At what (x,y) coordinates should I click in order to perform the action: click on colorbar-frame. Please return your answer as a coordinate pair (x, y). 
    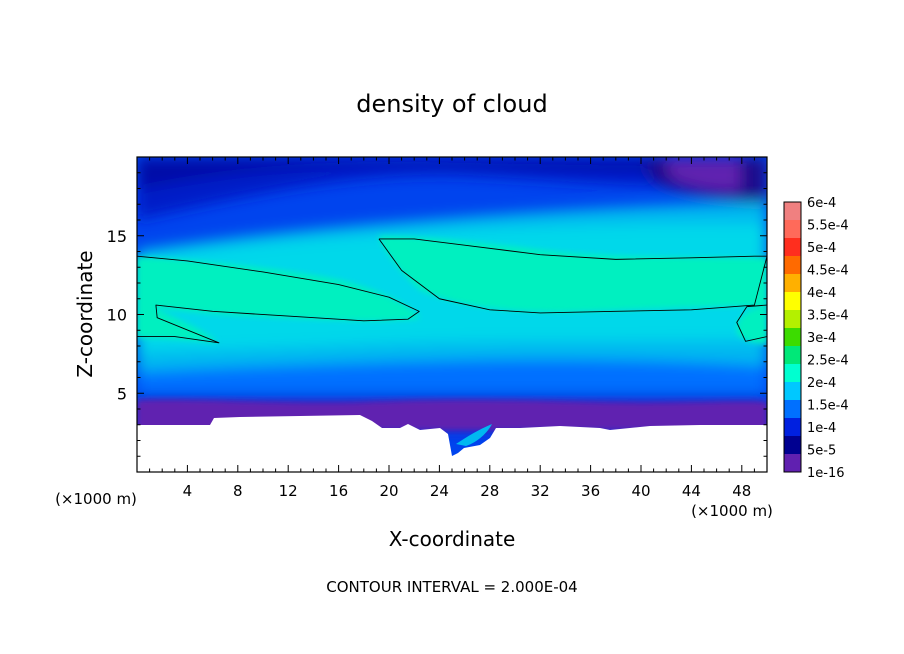
    Looking at the image, I should click on (792, 337).